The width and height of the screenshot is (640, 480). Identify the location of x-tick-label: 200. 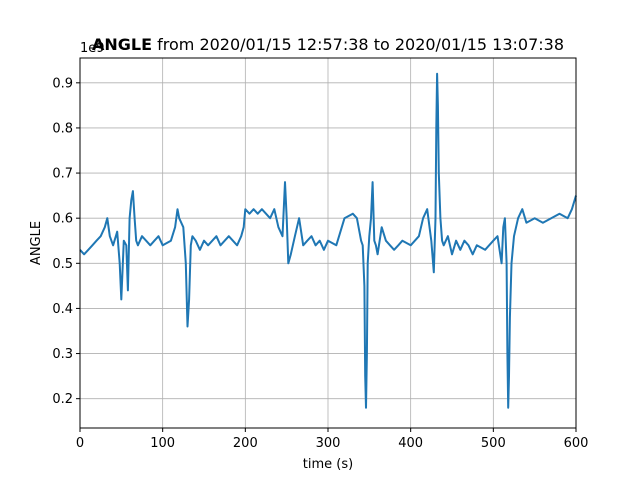
(245, 443).